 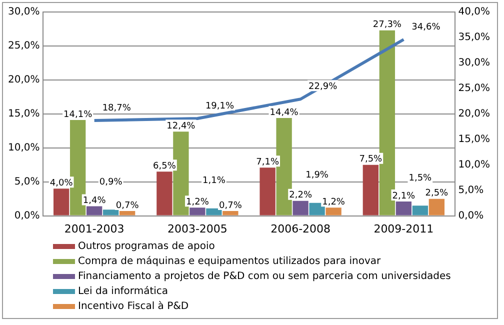 What do you see at coordinates (426, 27) in the screenshot?
I see `data-label: 34,6%` at bounding box center [426, 27].